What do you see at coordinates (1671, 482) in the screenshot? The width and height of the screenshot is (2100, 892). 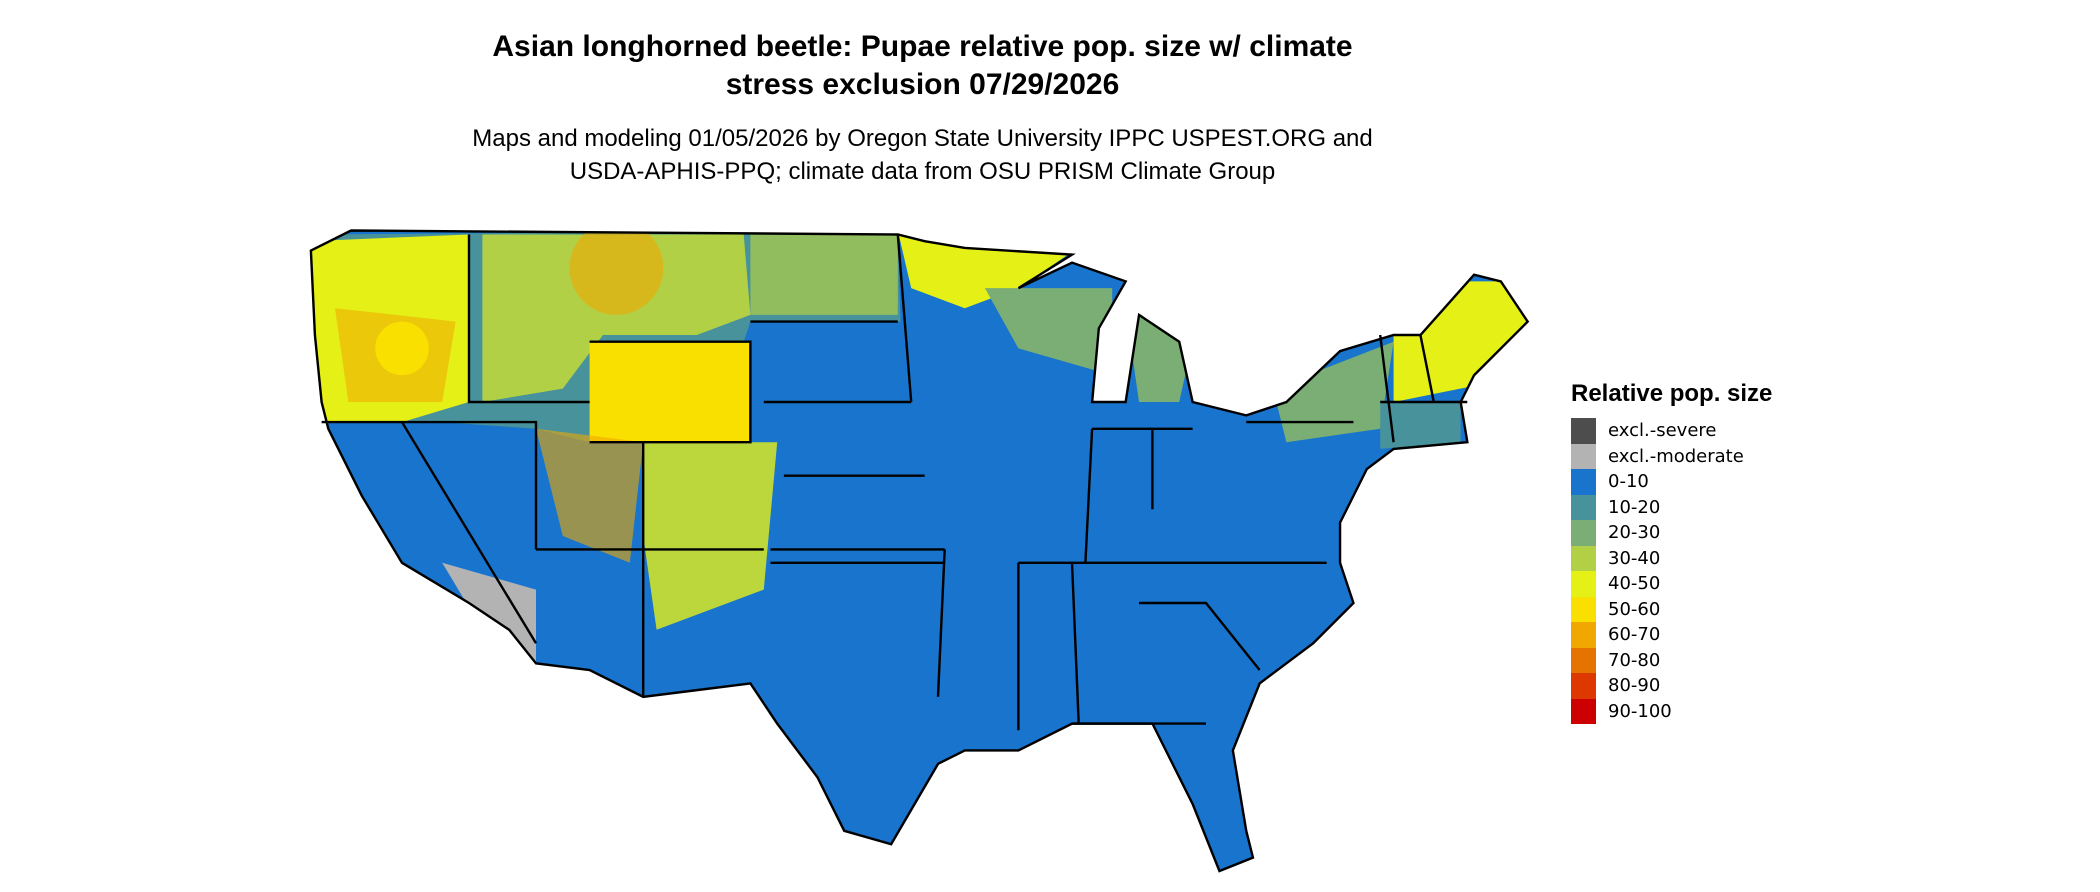 I see `legend-item: 0-10` at bounding box center [1671, 482].